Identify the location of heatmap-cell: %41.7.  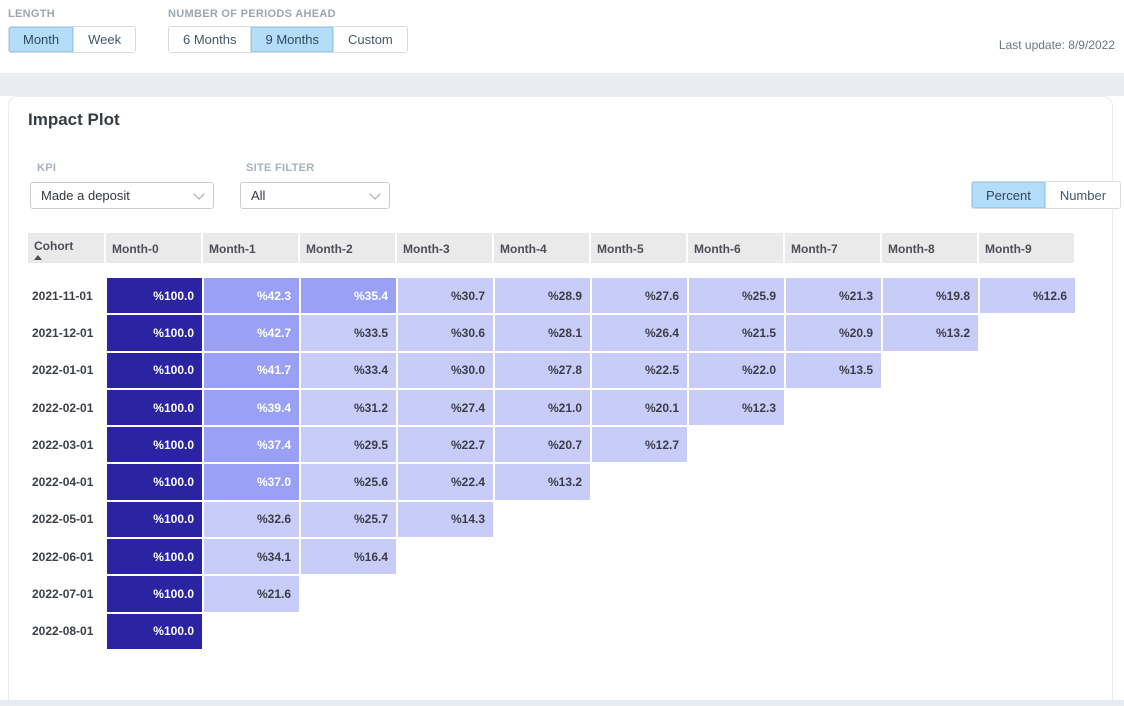
(251, 370).